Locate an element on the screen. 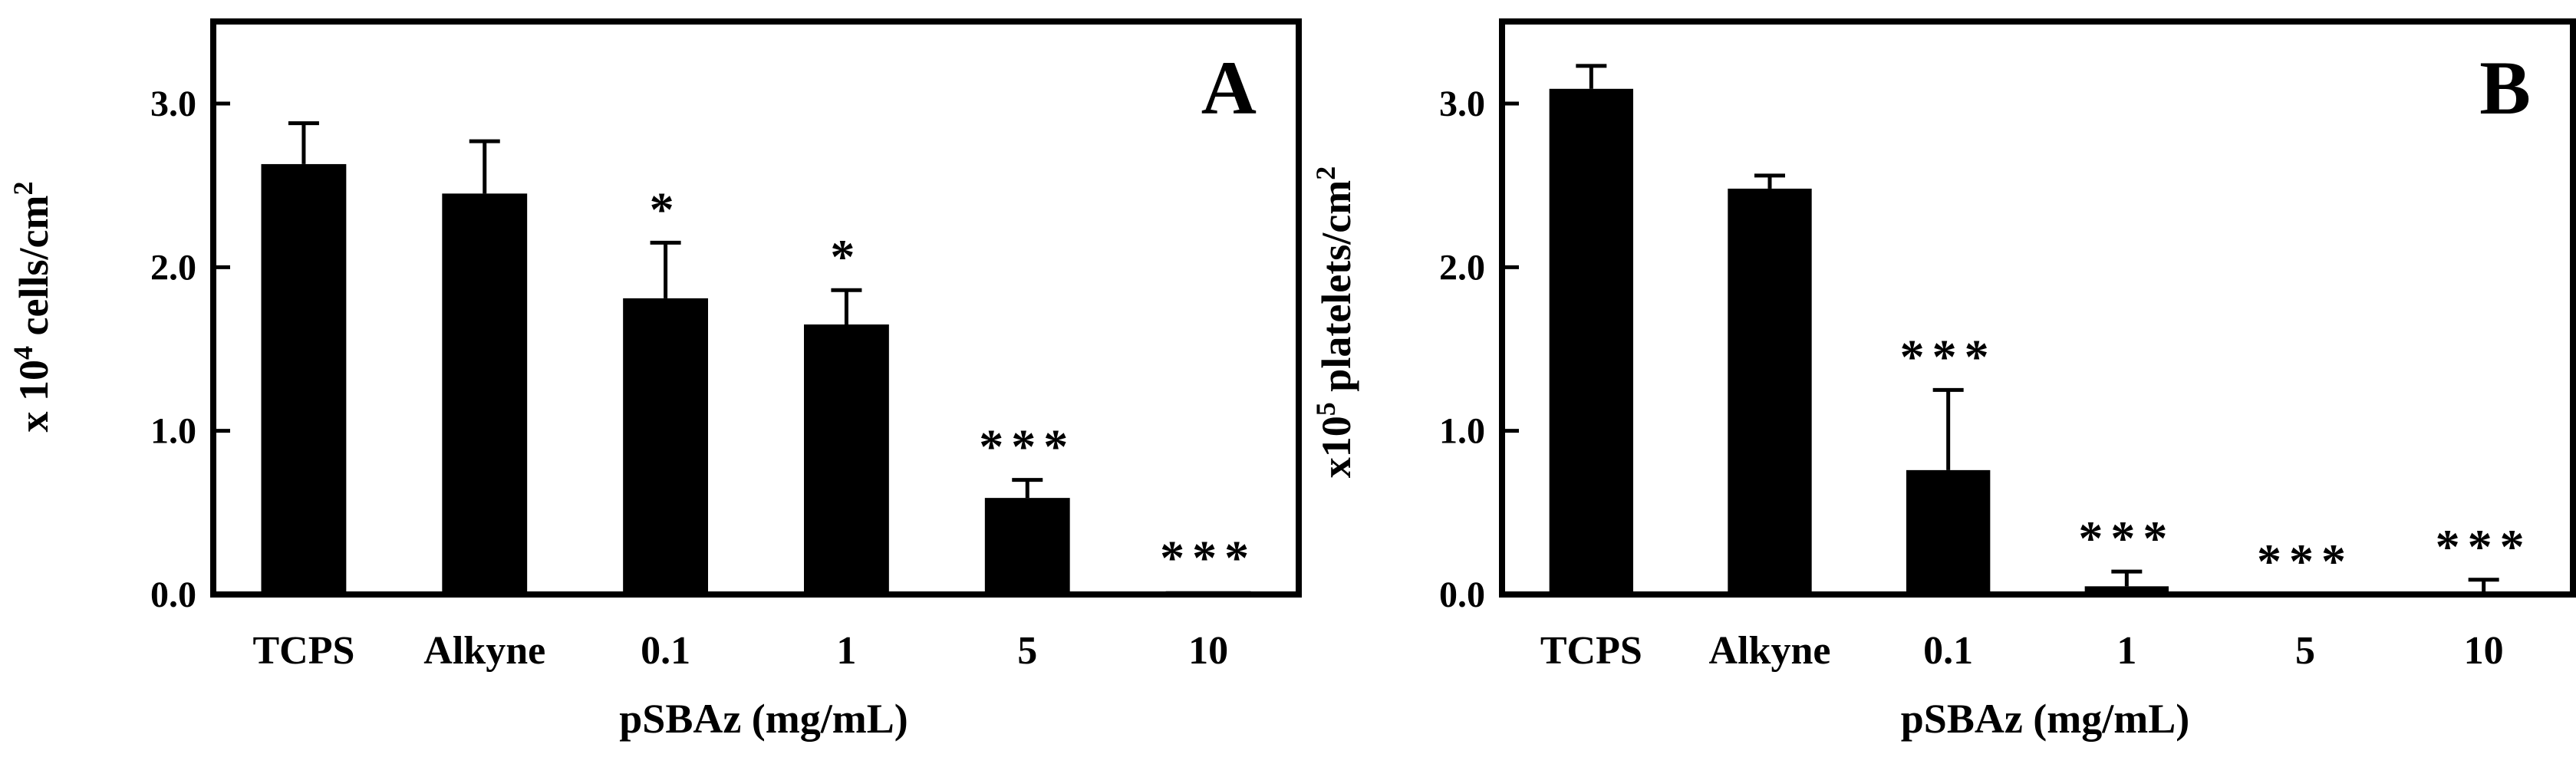  panel-letter: A is located at coordinates (1229, 87).